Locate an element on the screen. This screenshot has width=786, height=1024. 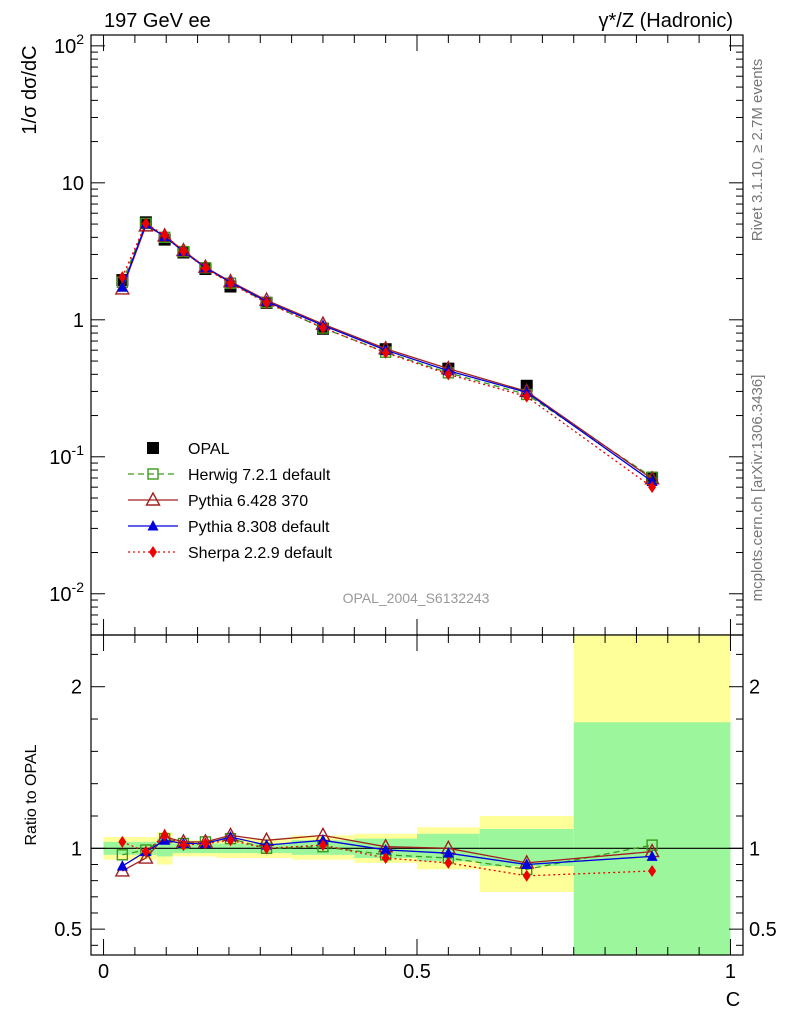
ratio-y-tick-label-left: 0.5 is located at coordinates (68, 930).